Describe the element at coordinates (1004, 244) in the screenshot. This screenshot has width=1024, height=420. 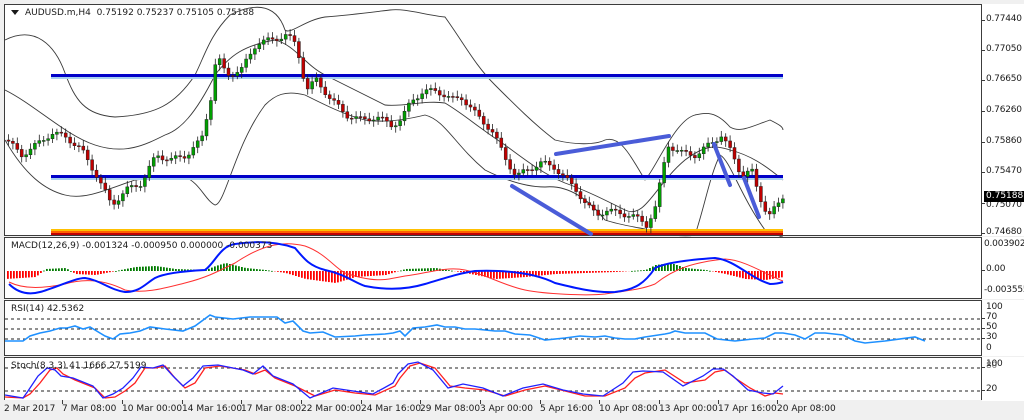
I see `macd-axis-label: 0.003902` at that location.